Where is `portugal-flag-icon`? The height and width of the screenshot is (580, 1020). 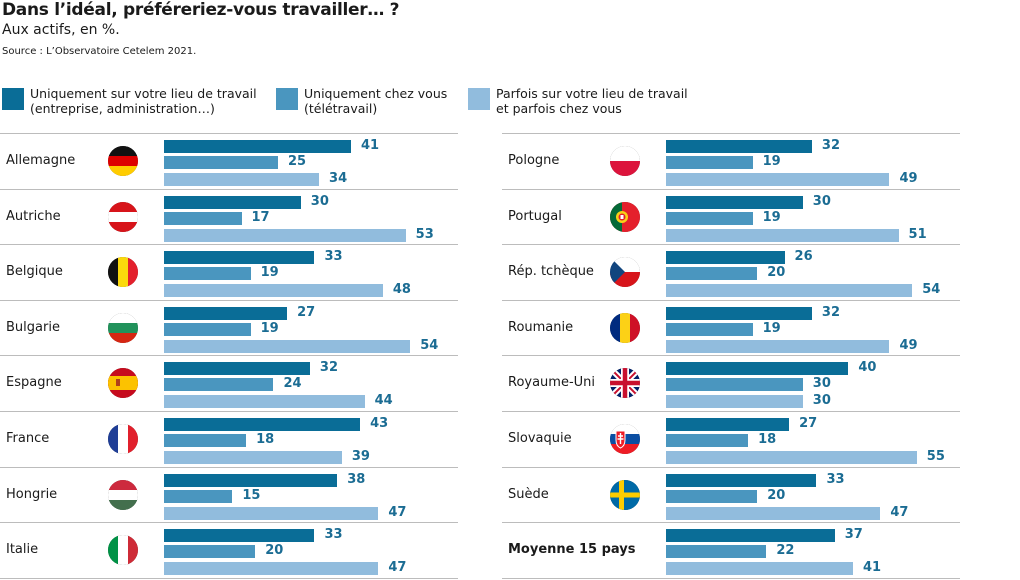
portugal-flag-icon is located at coordinates (625, 216).